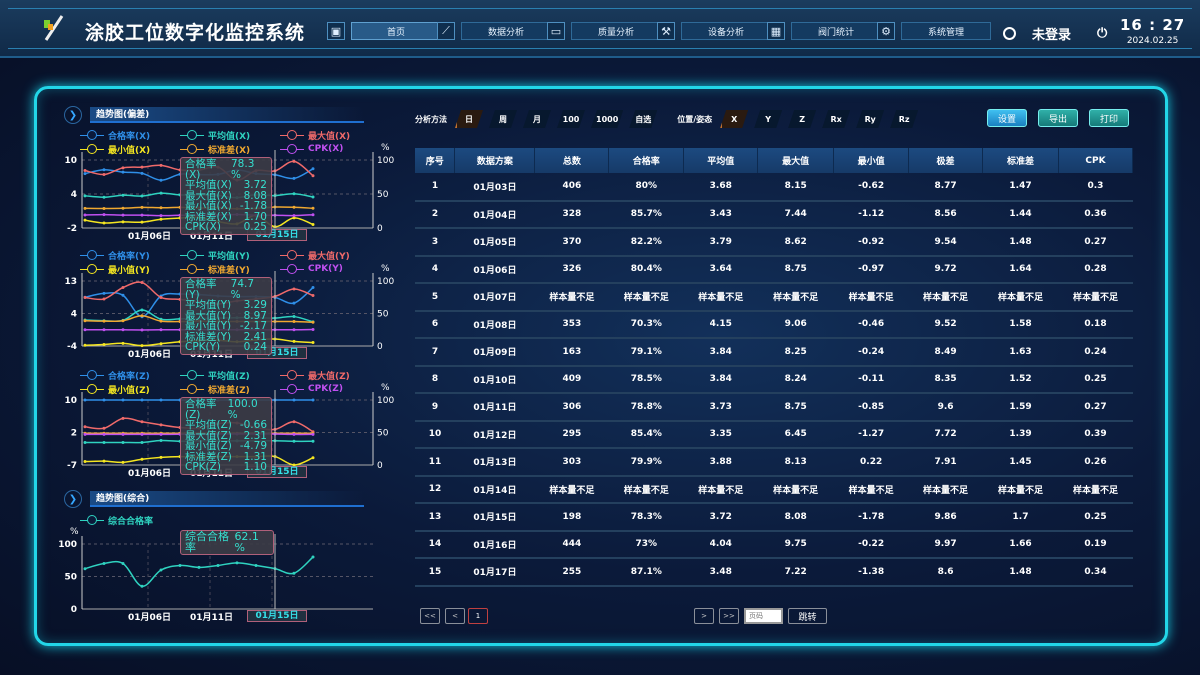 Image resolution: width=1200 pixels, height=675 pixels. What do you see at coordinates (774, 187) in the screenshot?
I see `table-row: 1 01月03日 406 80% 3.68 8.15 -0.62 8.77 1.47 0.3` at bounding box center [774, 187].